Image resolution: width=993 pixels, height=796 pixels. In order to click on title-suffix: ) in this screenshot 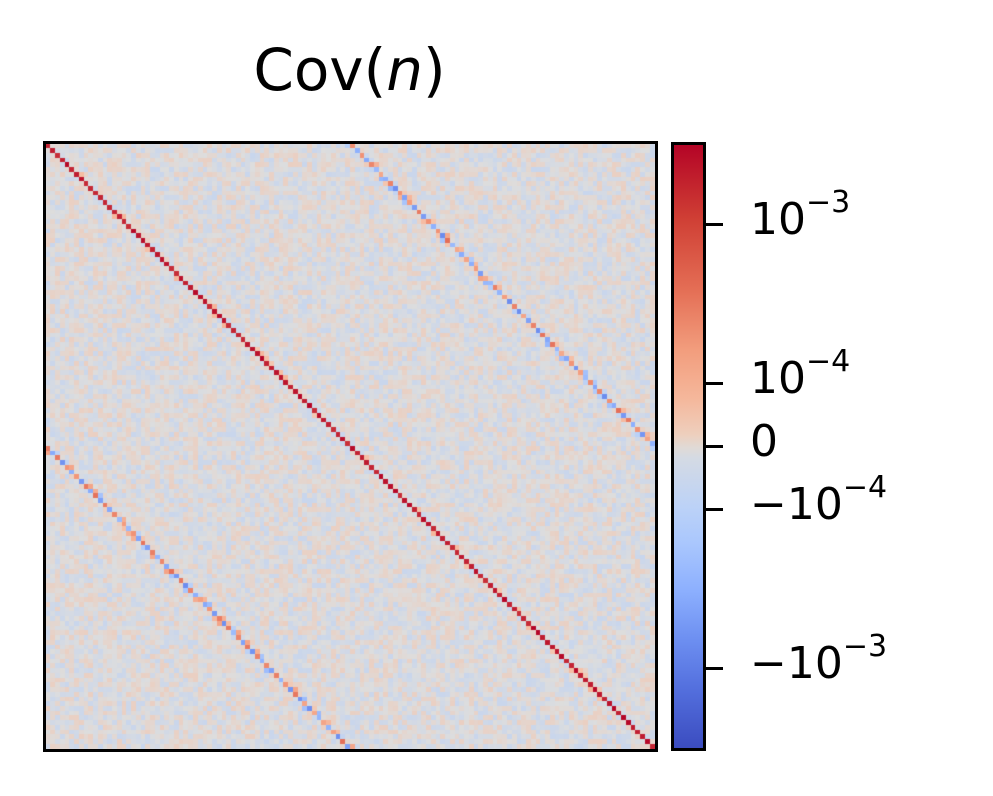, I will do `click(434, 70)`.